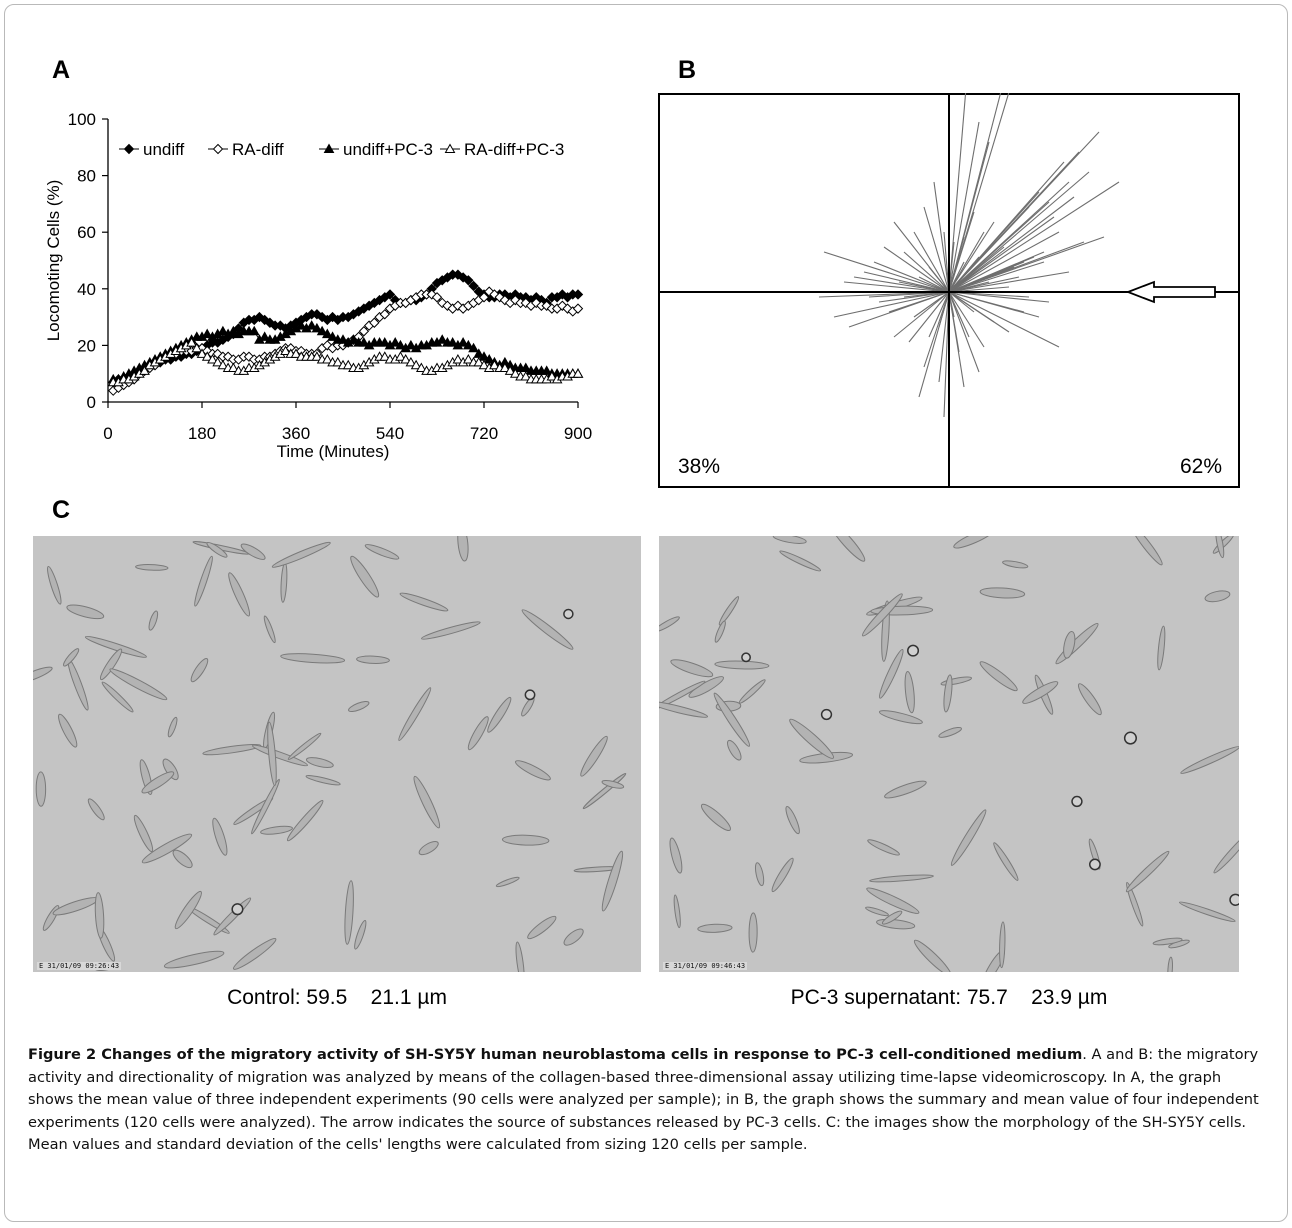 Image resolution: width=1292 pixels, height=1228 pixels. I want to click on x-tick-label: 540, so click(390, 433).